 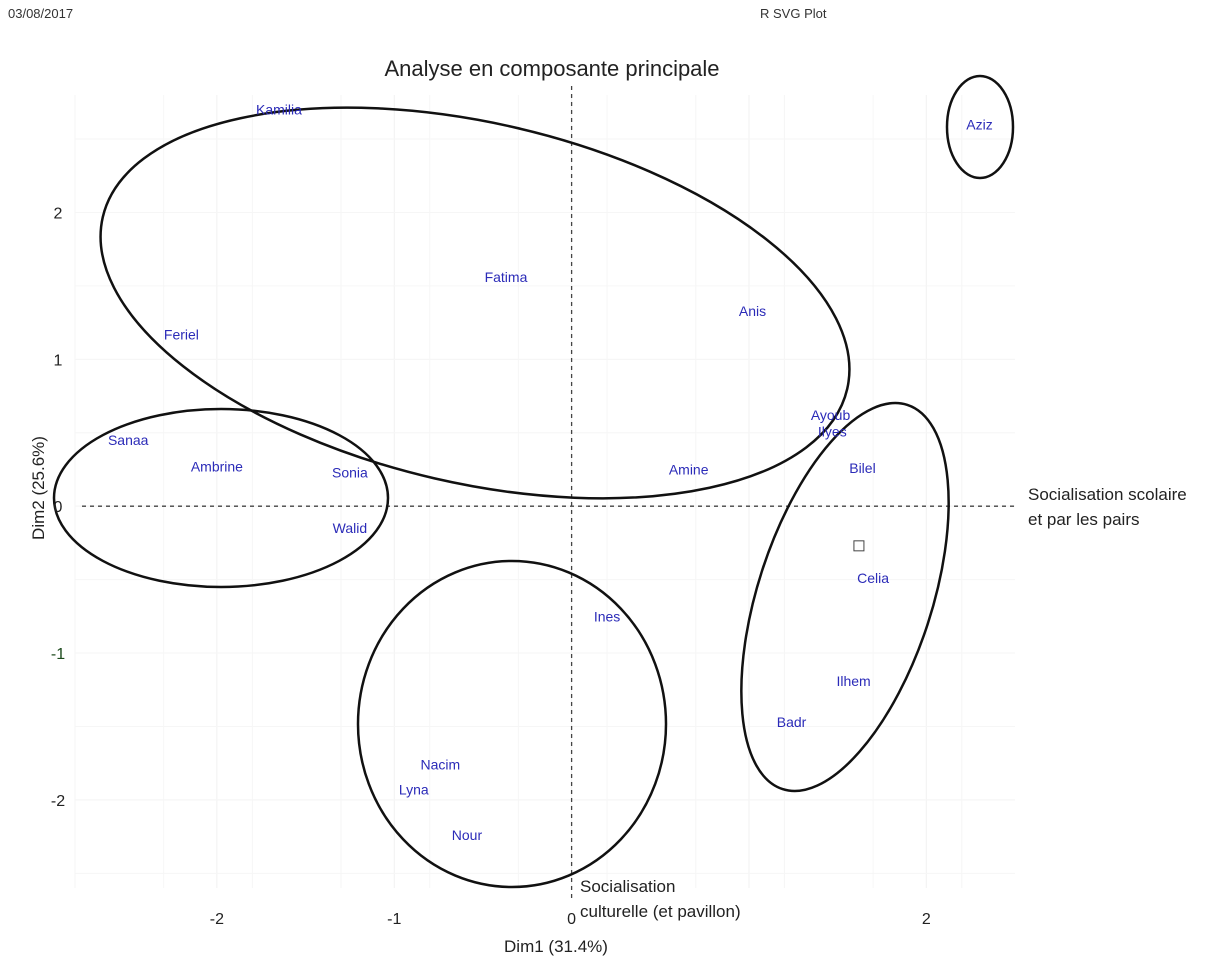 What do you see at coordinates (832, 431) in the screenshot?
I see `point-label: Ilyes` at bounding box center [832, 431].